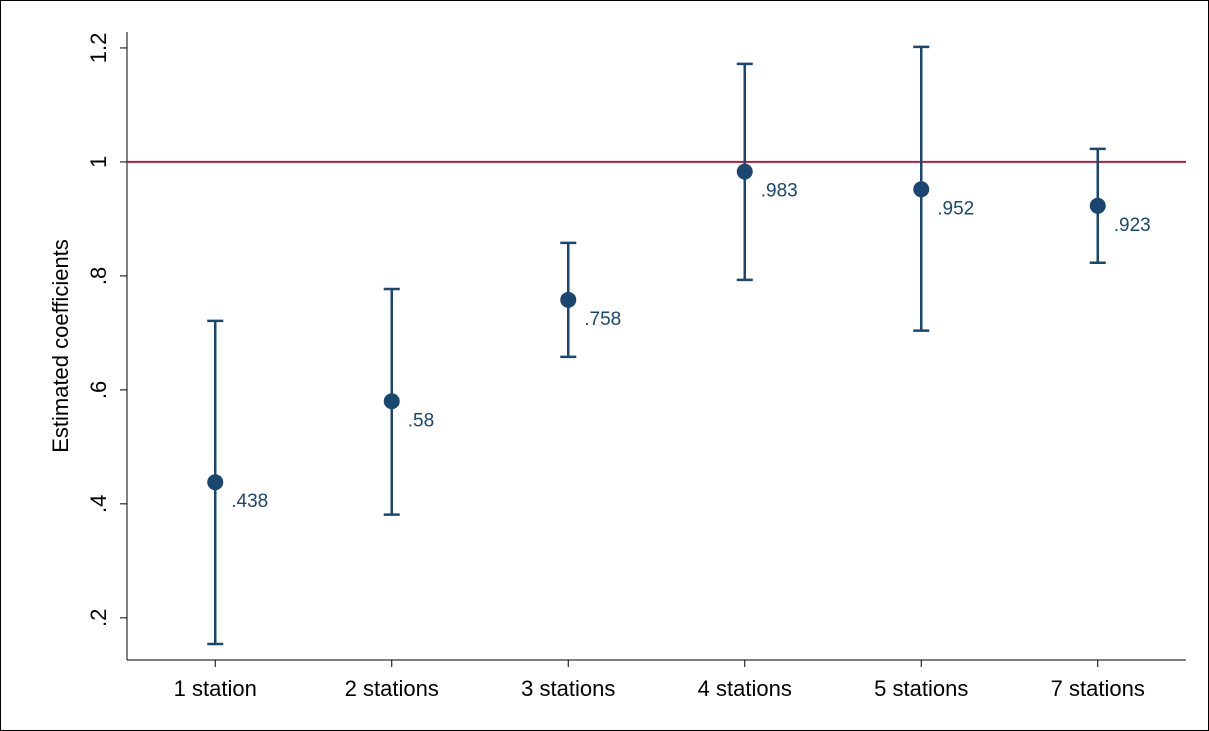  Describe the element at coordinates (745, 688) in the screenshot. I see `x-tick-label: 4 stations` at that location.